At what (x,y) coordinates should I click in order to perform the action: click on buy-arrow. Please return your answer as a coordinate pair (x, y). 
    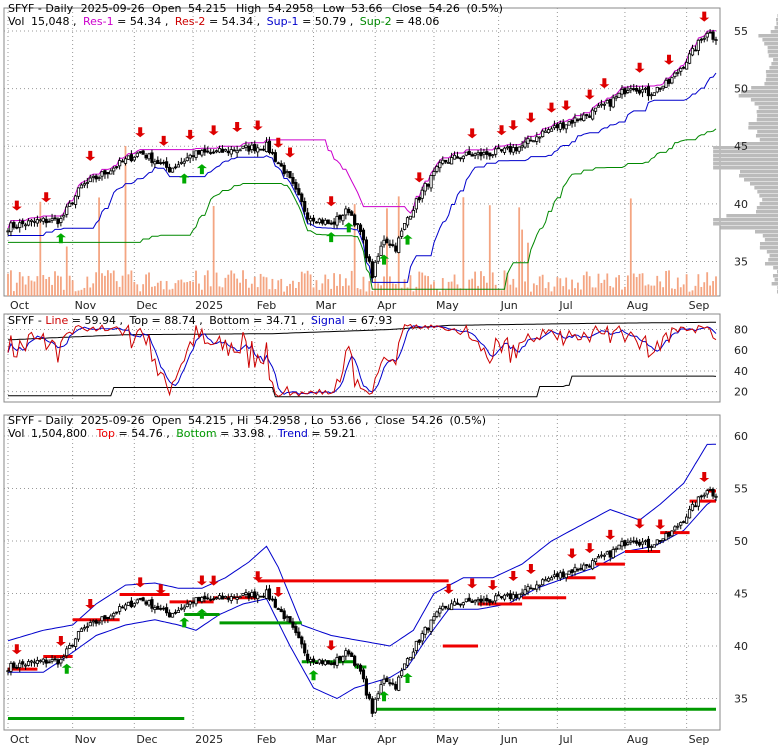
    Looking at the image, I should click on (384, 259).